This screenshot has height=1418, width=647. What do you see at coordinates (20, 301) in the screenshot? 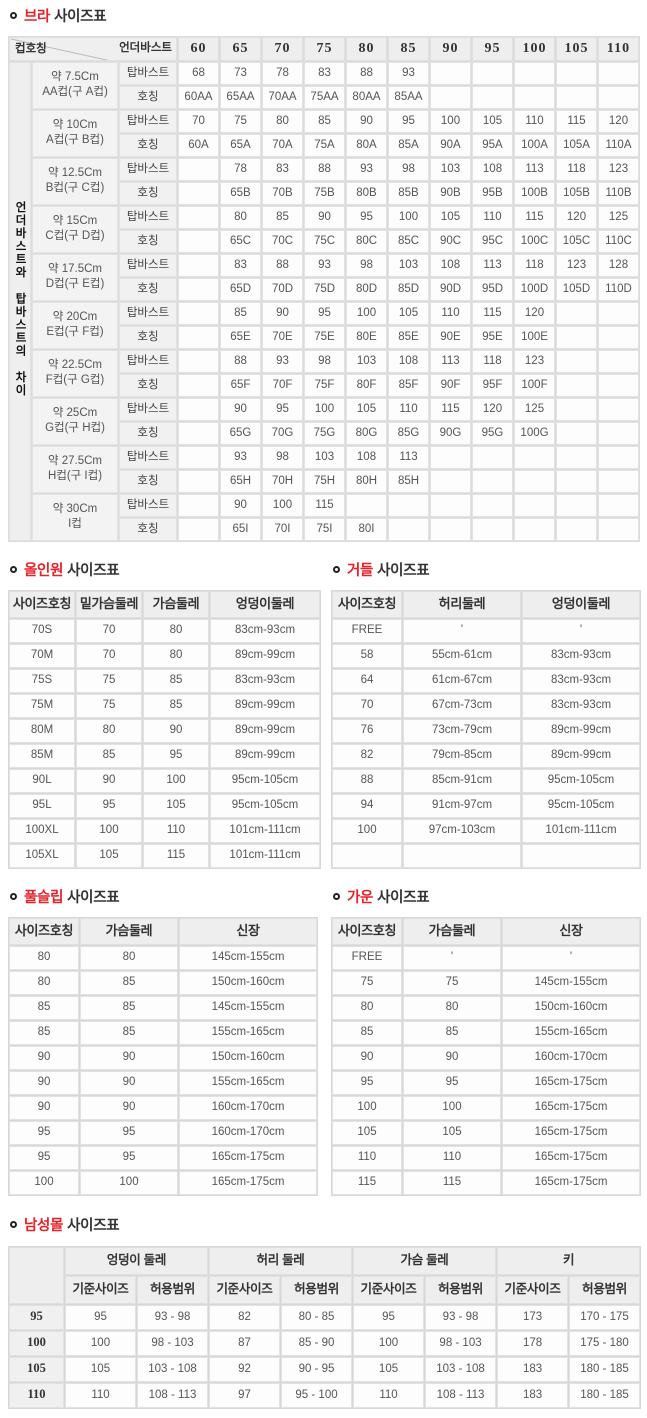
I see `bra-vertical-axis-label: 언더바스트와 탑바스트의 차이` at bounding box center [20, 301].